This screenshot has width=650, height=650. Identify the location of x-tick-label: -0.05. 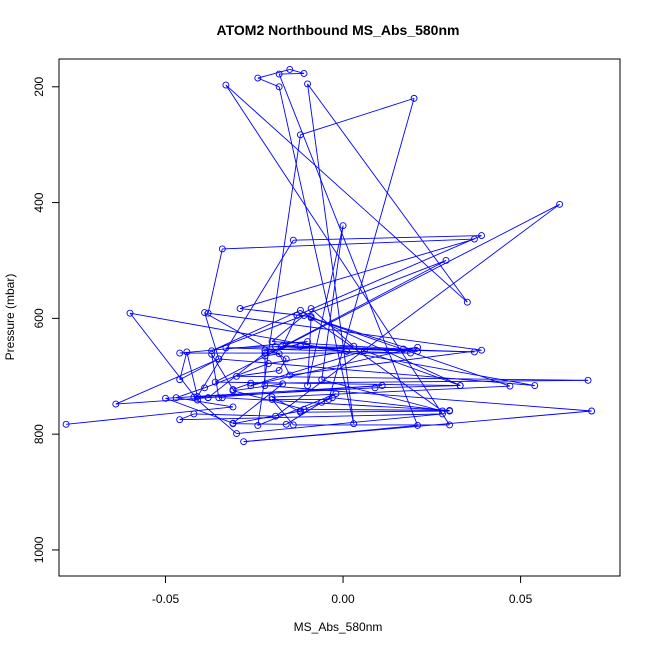
(166, 599).